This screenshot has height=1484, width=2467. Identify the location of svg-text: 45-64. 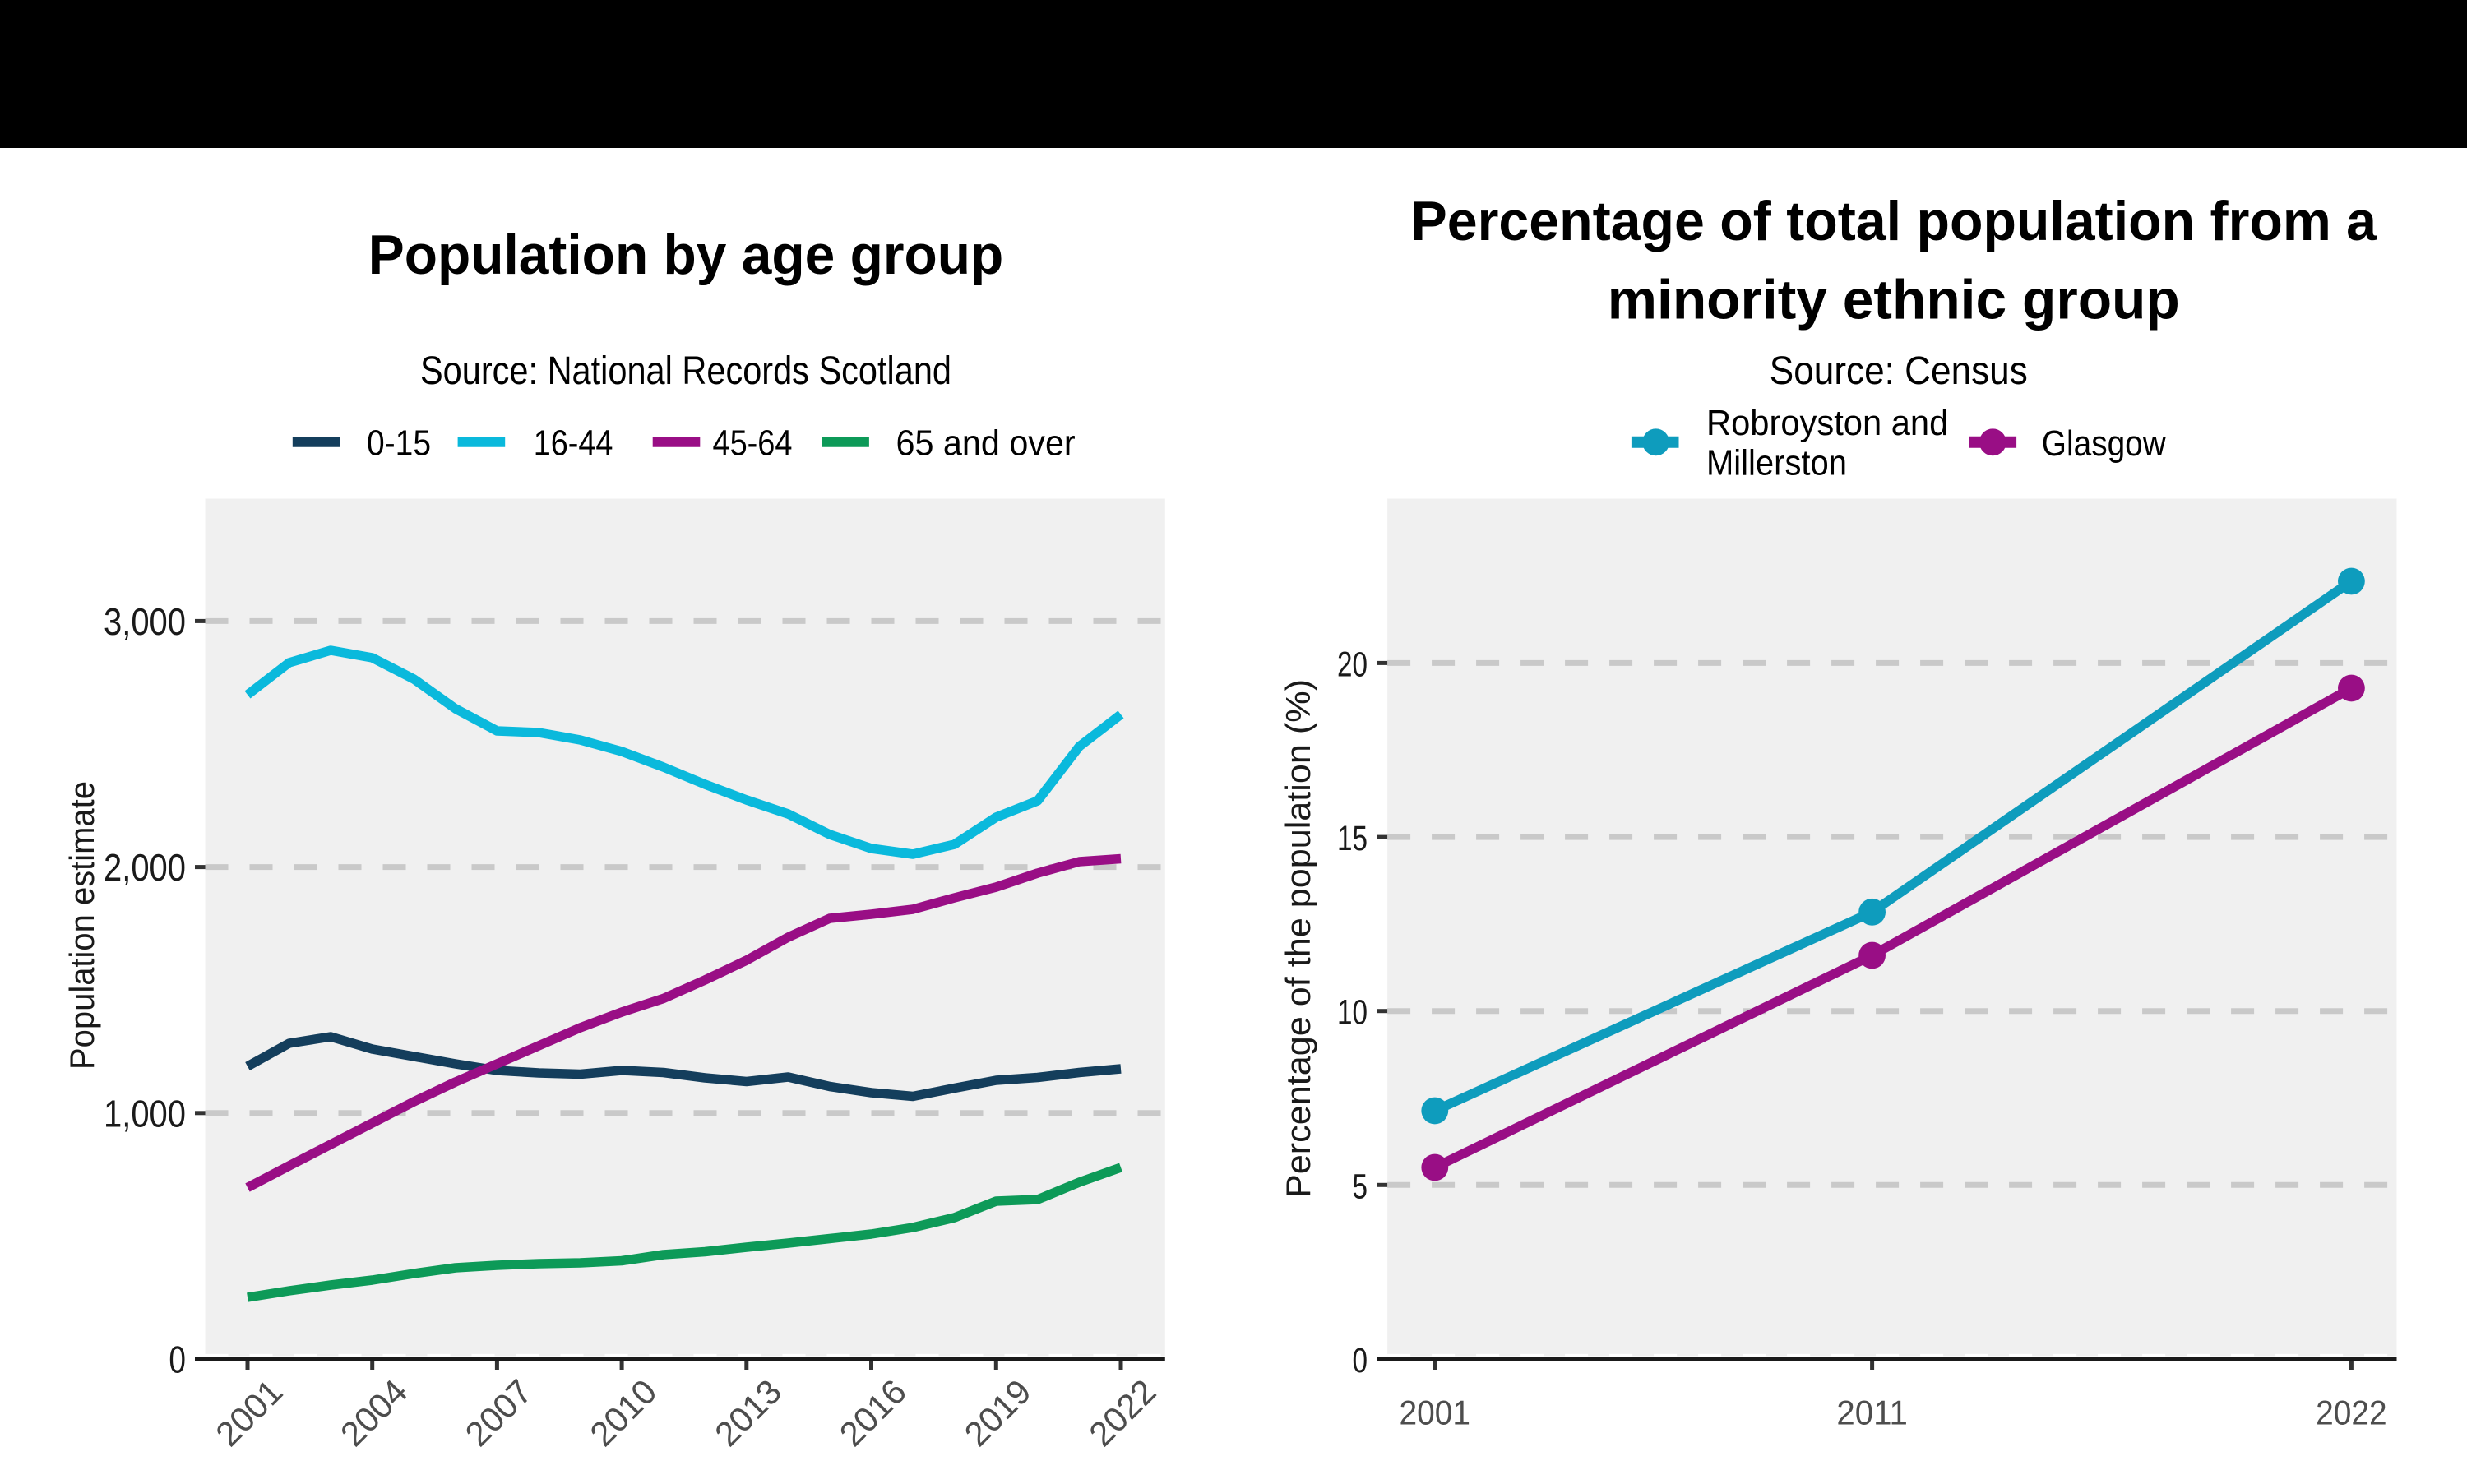
(753, 444).